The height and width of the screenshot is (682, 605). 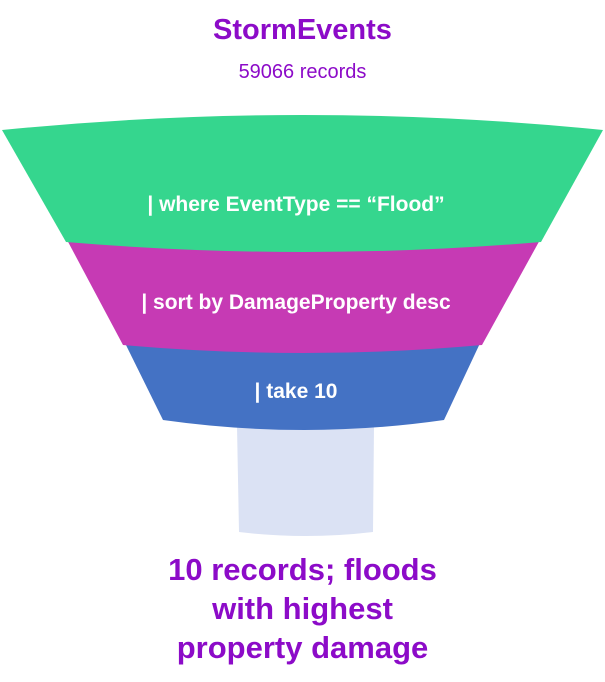 I want to click on source-table-title: StormEvents, so click(x=302, y=30).